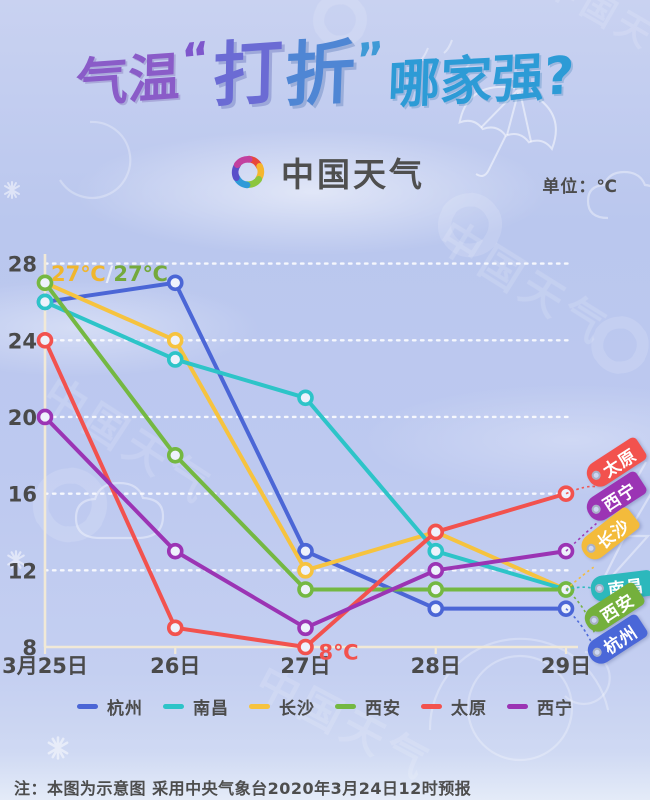  What do you see at coordinates (325, 706) in the screenshot?
I see `chart-legend: 杭州 南昌 长沙 西安 太原 西宁` at bounding box center [325, 706].